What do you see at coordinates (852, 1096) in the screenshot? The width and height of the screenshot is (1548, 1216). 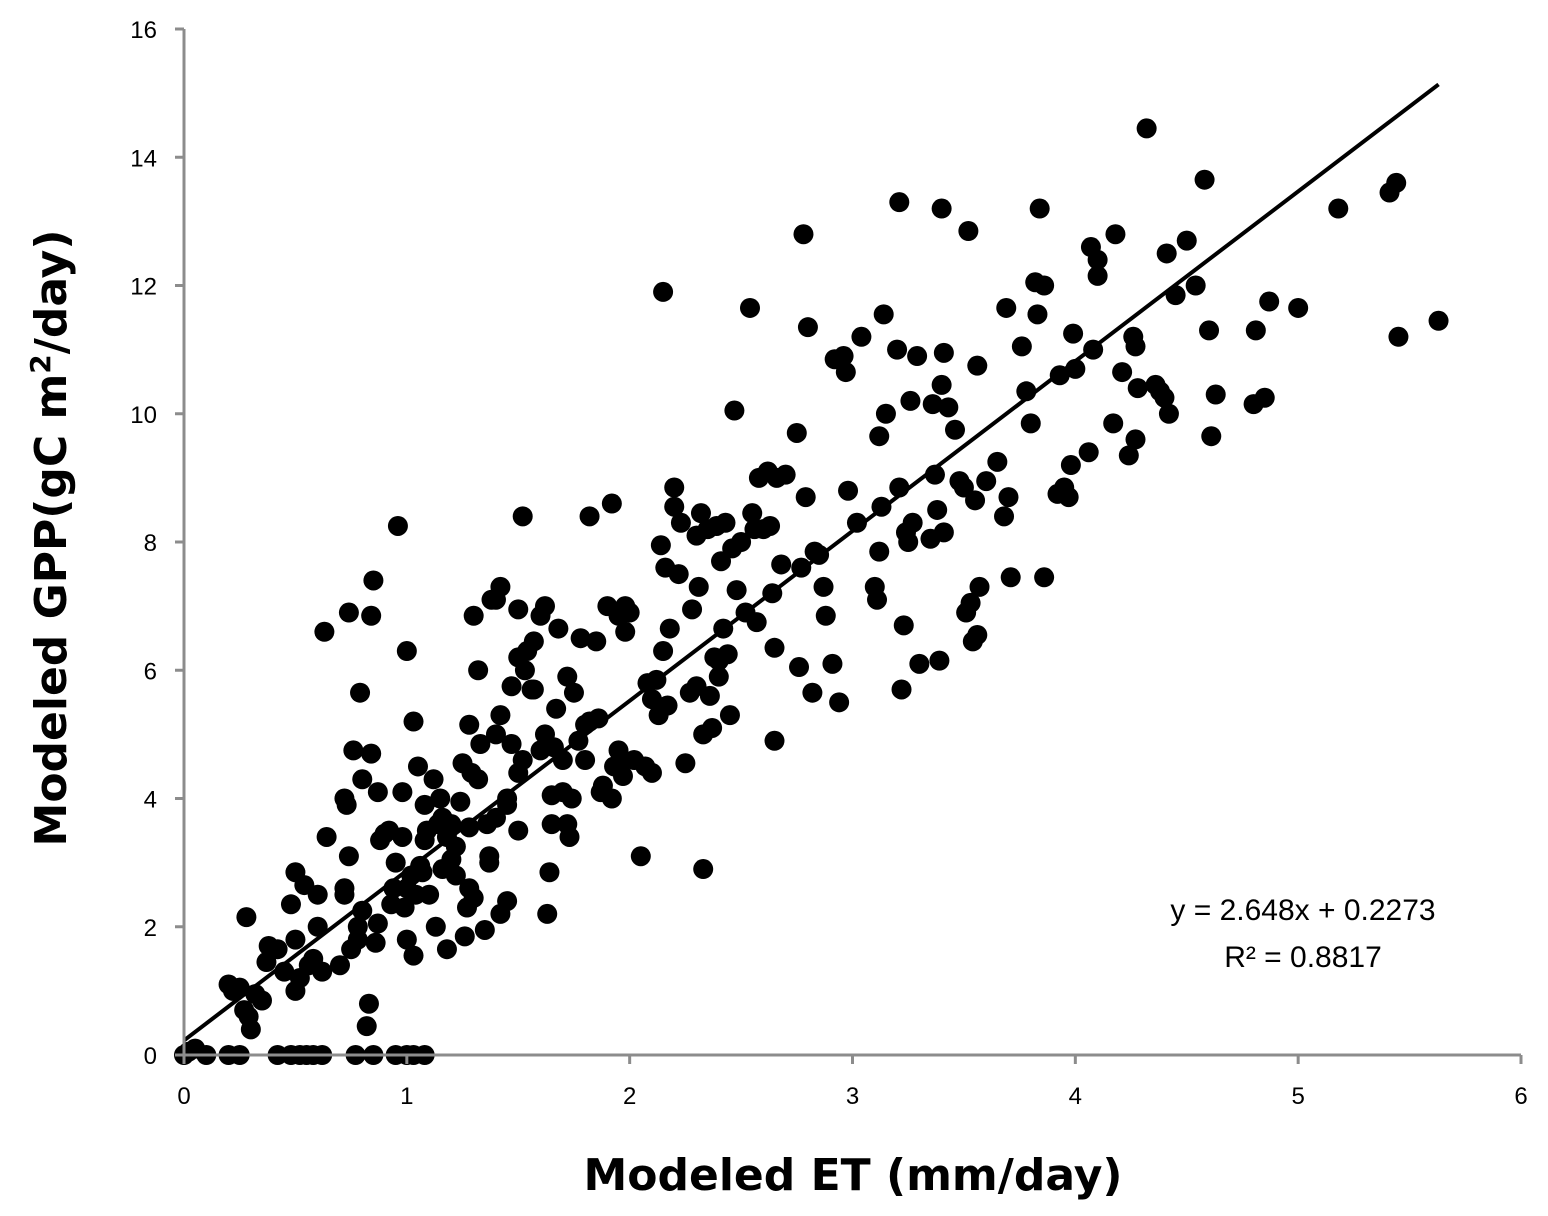 I see `x-tick-label: 3` at bounding box center [852, 1096].